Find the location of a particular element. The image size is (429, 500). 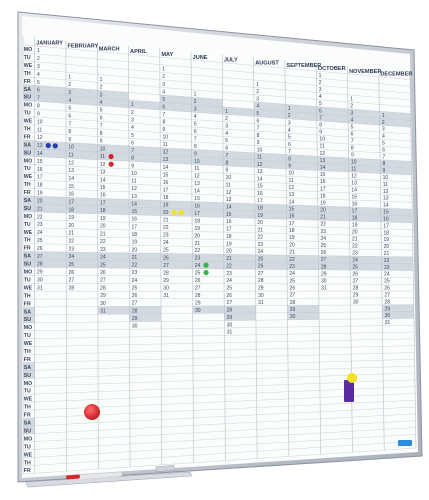

marker-red-cap is located at coordinates (73, 477).